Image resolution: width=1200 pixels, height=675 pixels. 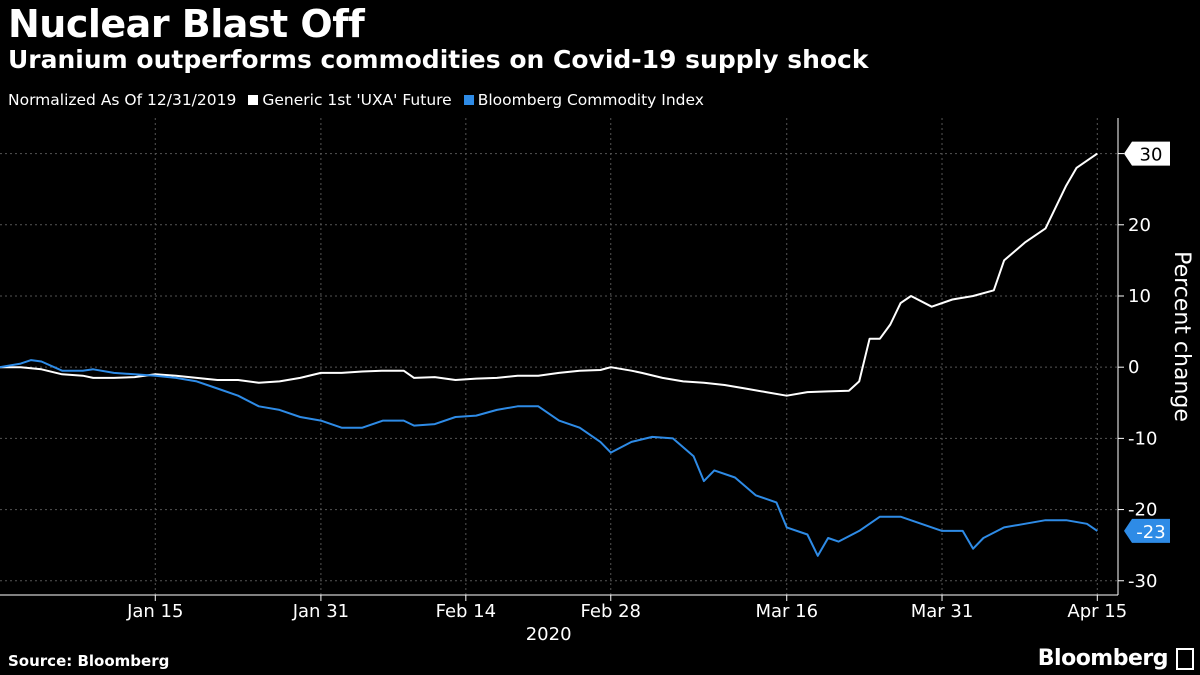 What do you see at coordinates (590, 100) in the screenshot?
I see `legend-label-commodity: Bloomberg Commodity Index` at bounding box center [590, 100].